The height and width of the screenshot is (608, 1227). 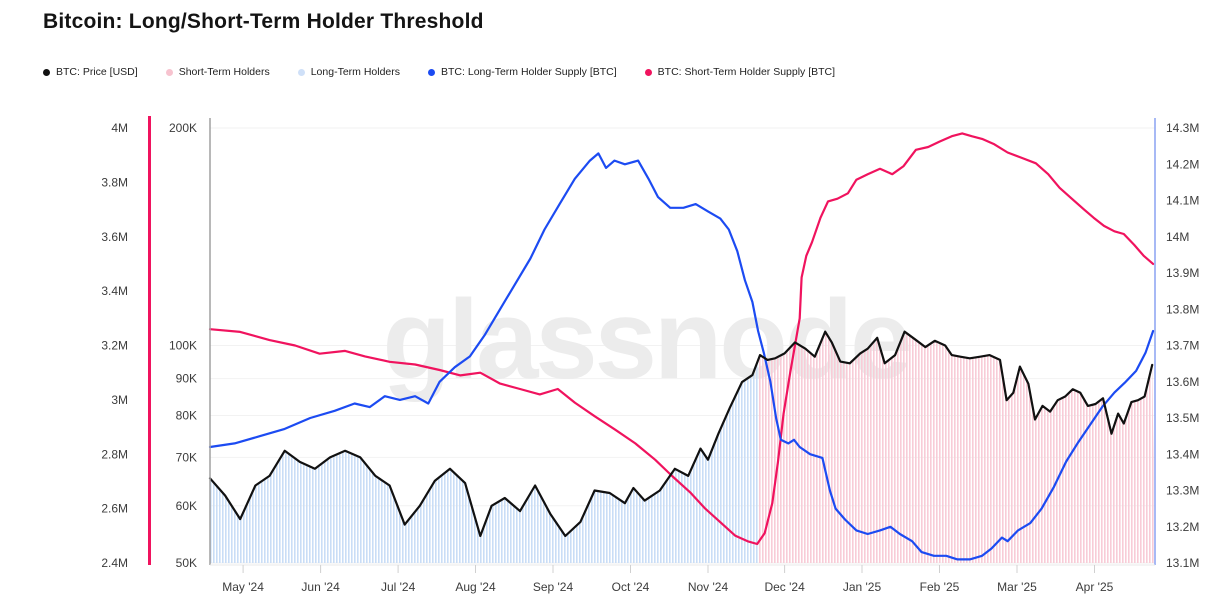 I want to click on legend-item-short-term-holders: Short-Term Holders, so click(x=217, y=72).